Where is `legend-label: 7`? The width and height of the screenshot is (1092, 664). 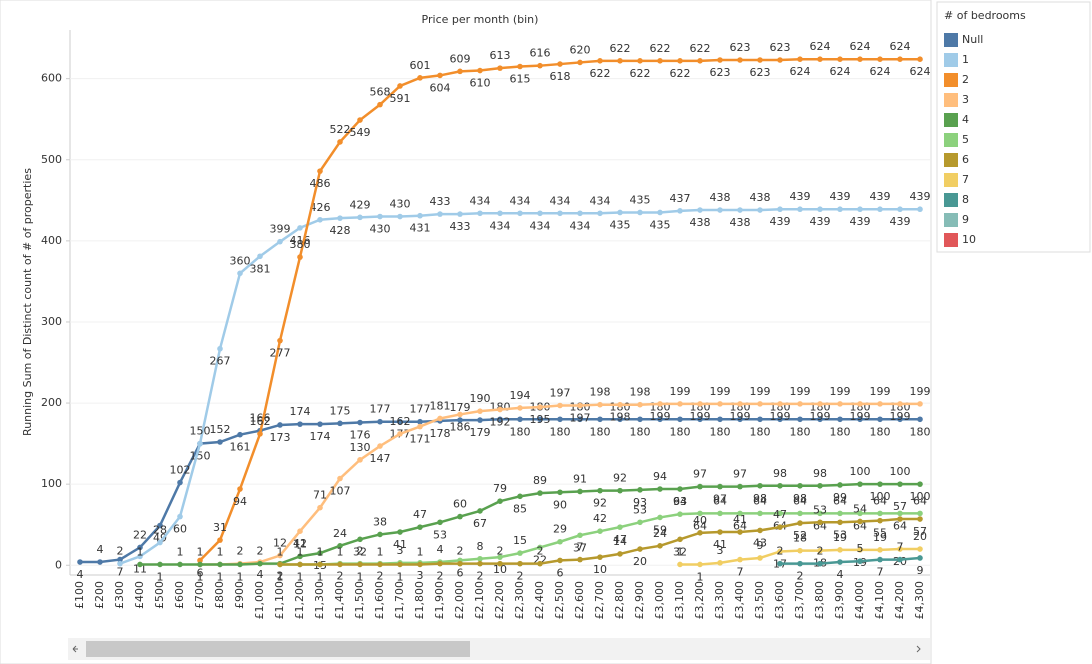
legend-label: 7 is located at coordinates (965, 179).